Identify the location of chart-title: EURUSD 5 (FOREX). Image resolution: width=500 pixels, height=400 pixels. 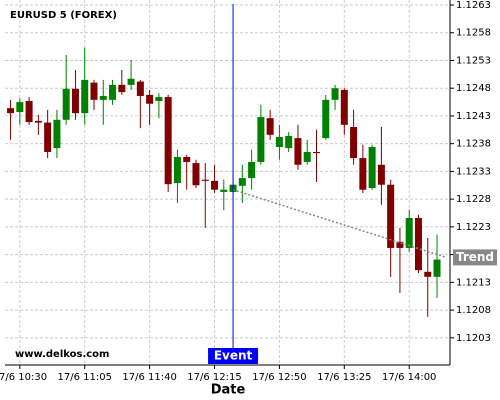
(63, 15).